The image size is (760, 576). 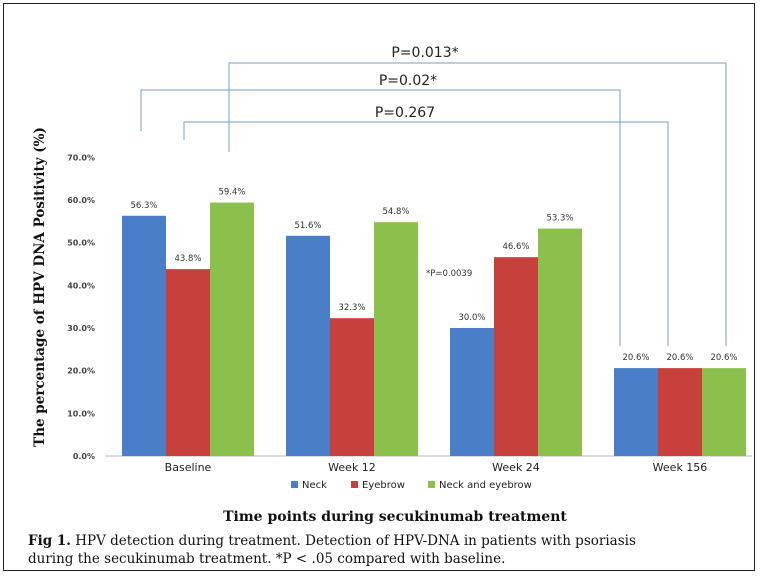 What do you see at coordinates (40, 287) in the screenshot?
I see `y-axis-title: The percentage of HPV DNA Positivity (%)` at bounding box center [40, 287].